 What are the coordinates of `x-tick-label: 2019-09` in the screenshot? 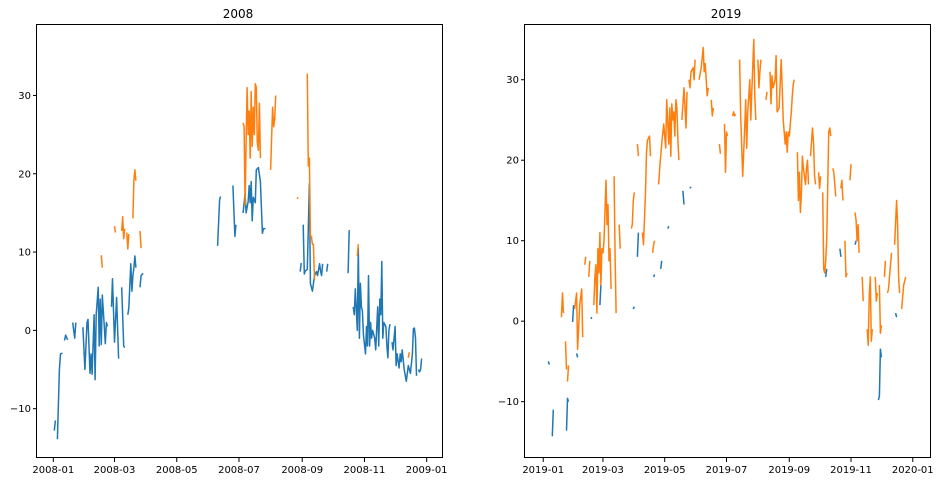 It's located at (789, 470).